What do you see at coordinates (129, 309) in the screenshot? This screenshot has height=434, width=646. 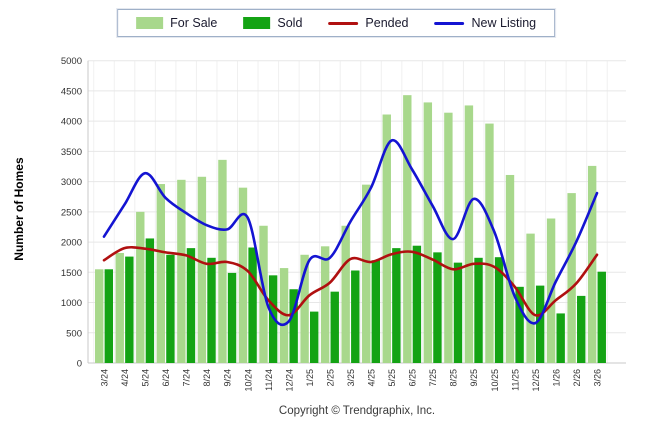 I see `bar-sold-4/24` at bounding box center [129, 309].